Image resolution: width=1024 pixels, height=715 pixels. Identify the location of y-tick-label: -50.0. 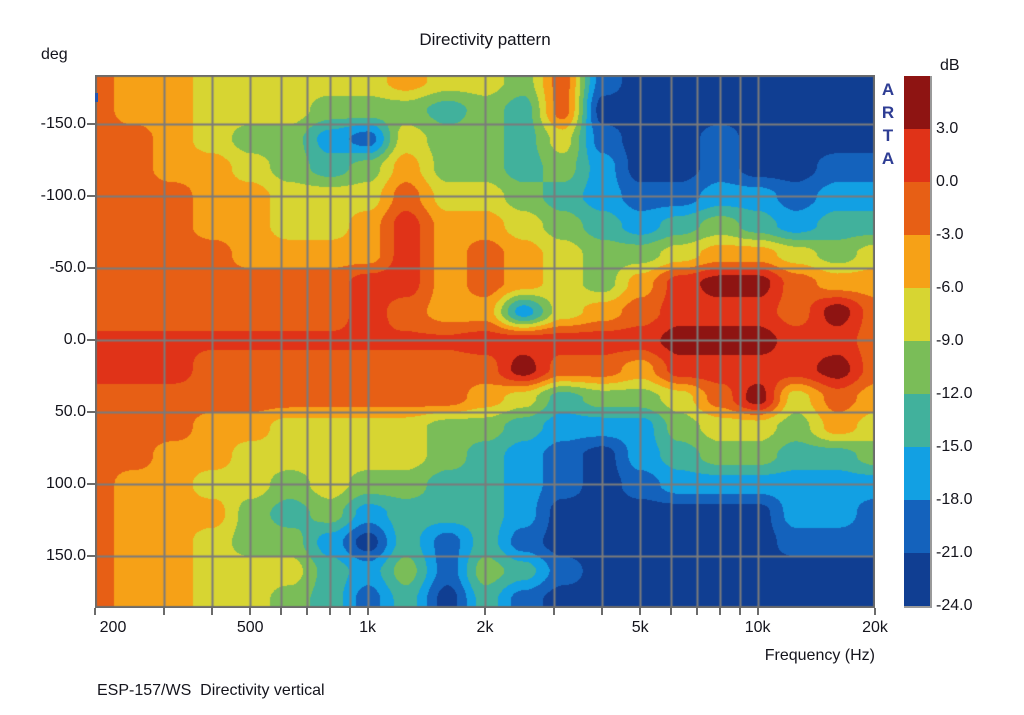
(67, 267).